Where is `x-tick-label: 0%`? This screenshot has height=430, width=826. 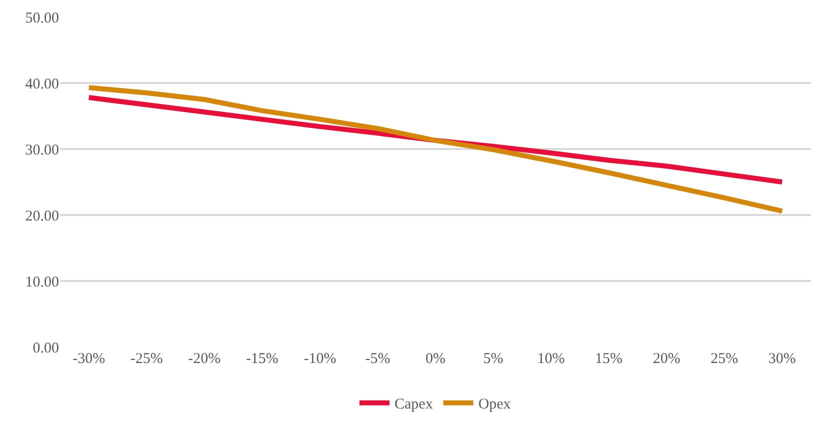
x-tick-label: 0% is located at coordinates (436, 359).